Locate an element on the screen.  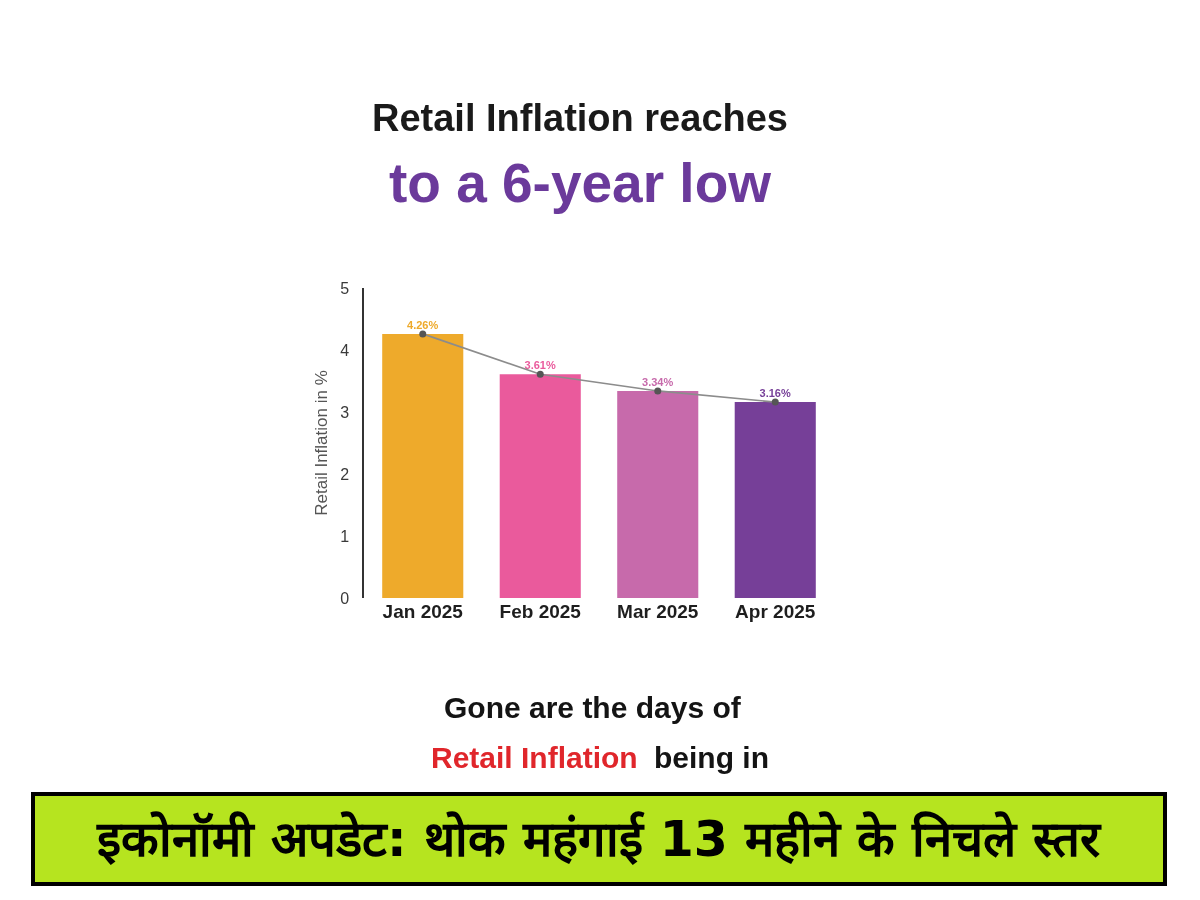
text: Gone are the days of is located at coordinates (593, 707).